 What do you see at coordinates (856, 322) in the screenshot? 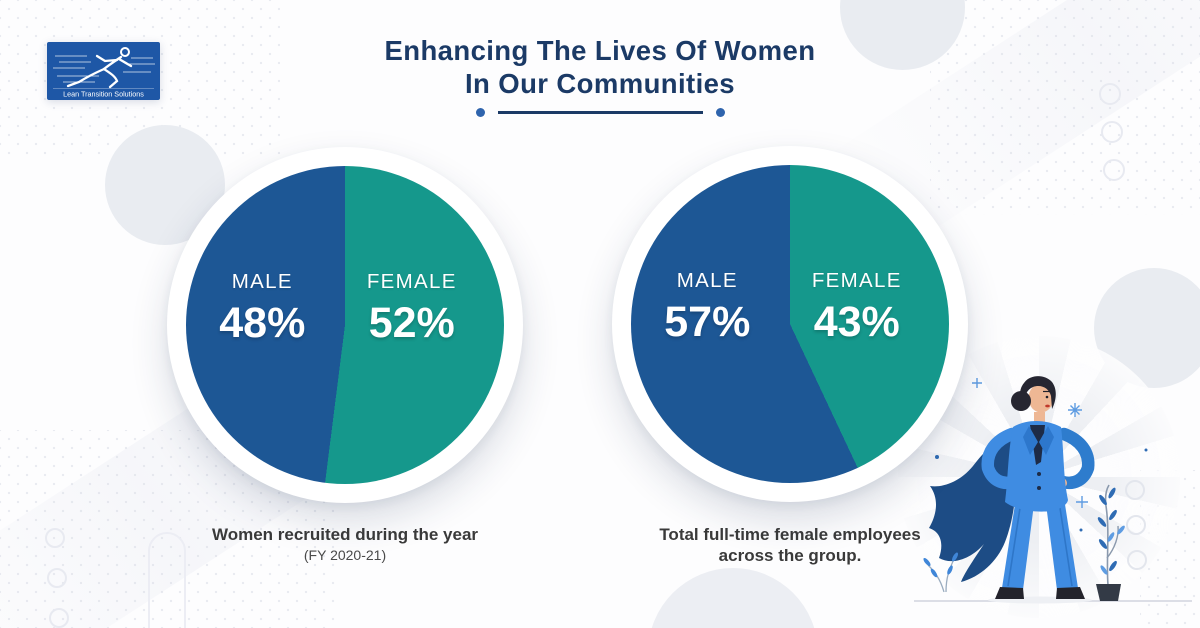
I see `slice-value: 43%` at bounding box center [856, 322].